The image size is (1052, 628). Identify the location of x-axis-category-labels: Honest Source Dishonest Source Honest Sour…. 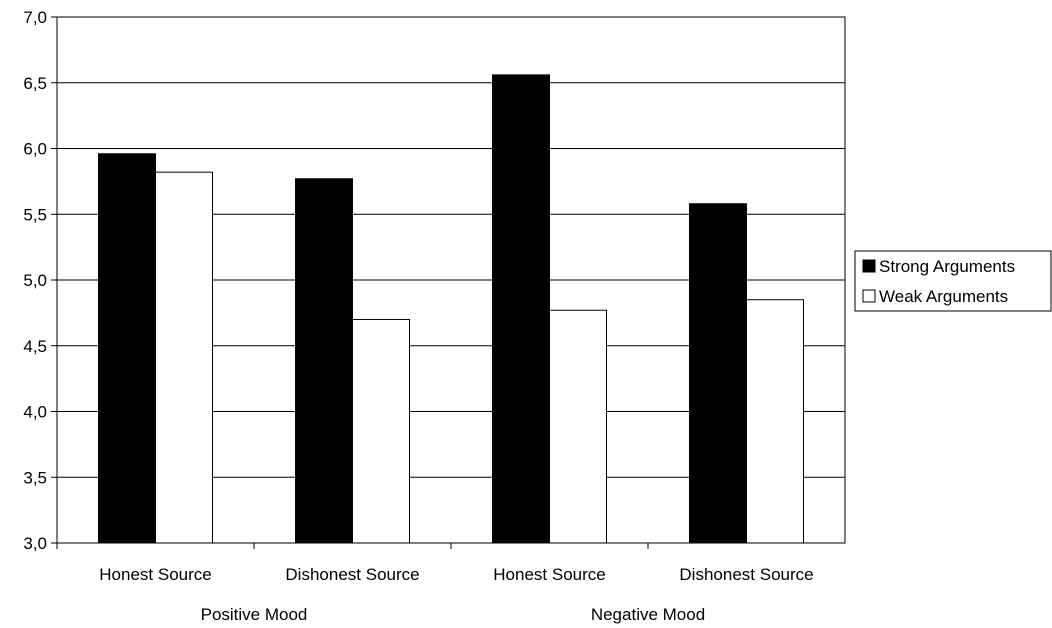
(456, 574).